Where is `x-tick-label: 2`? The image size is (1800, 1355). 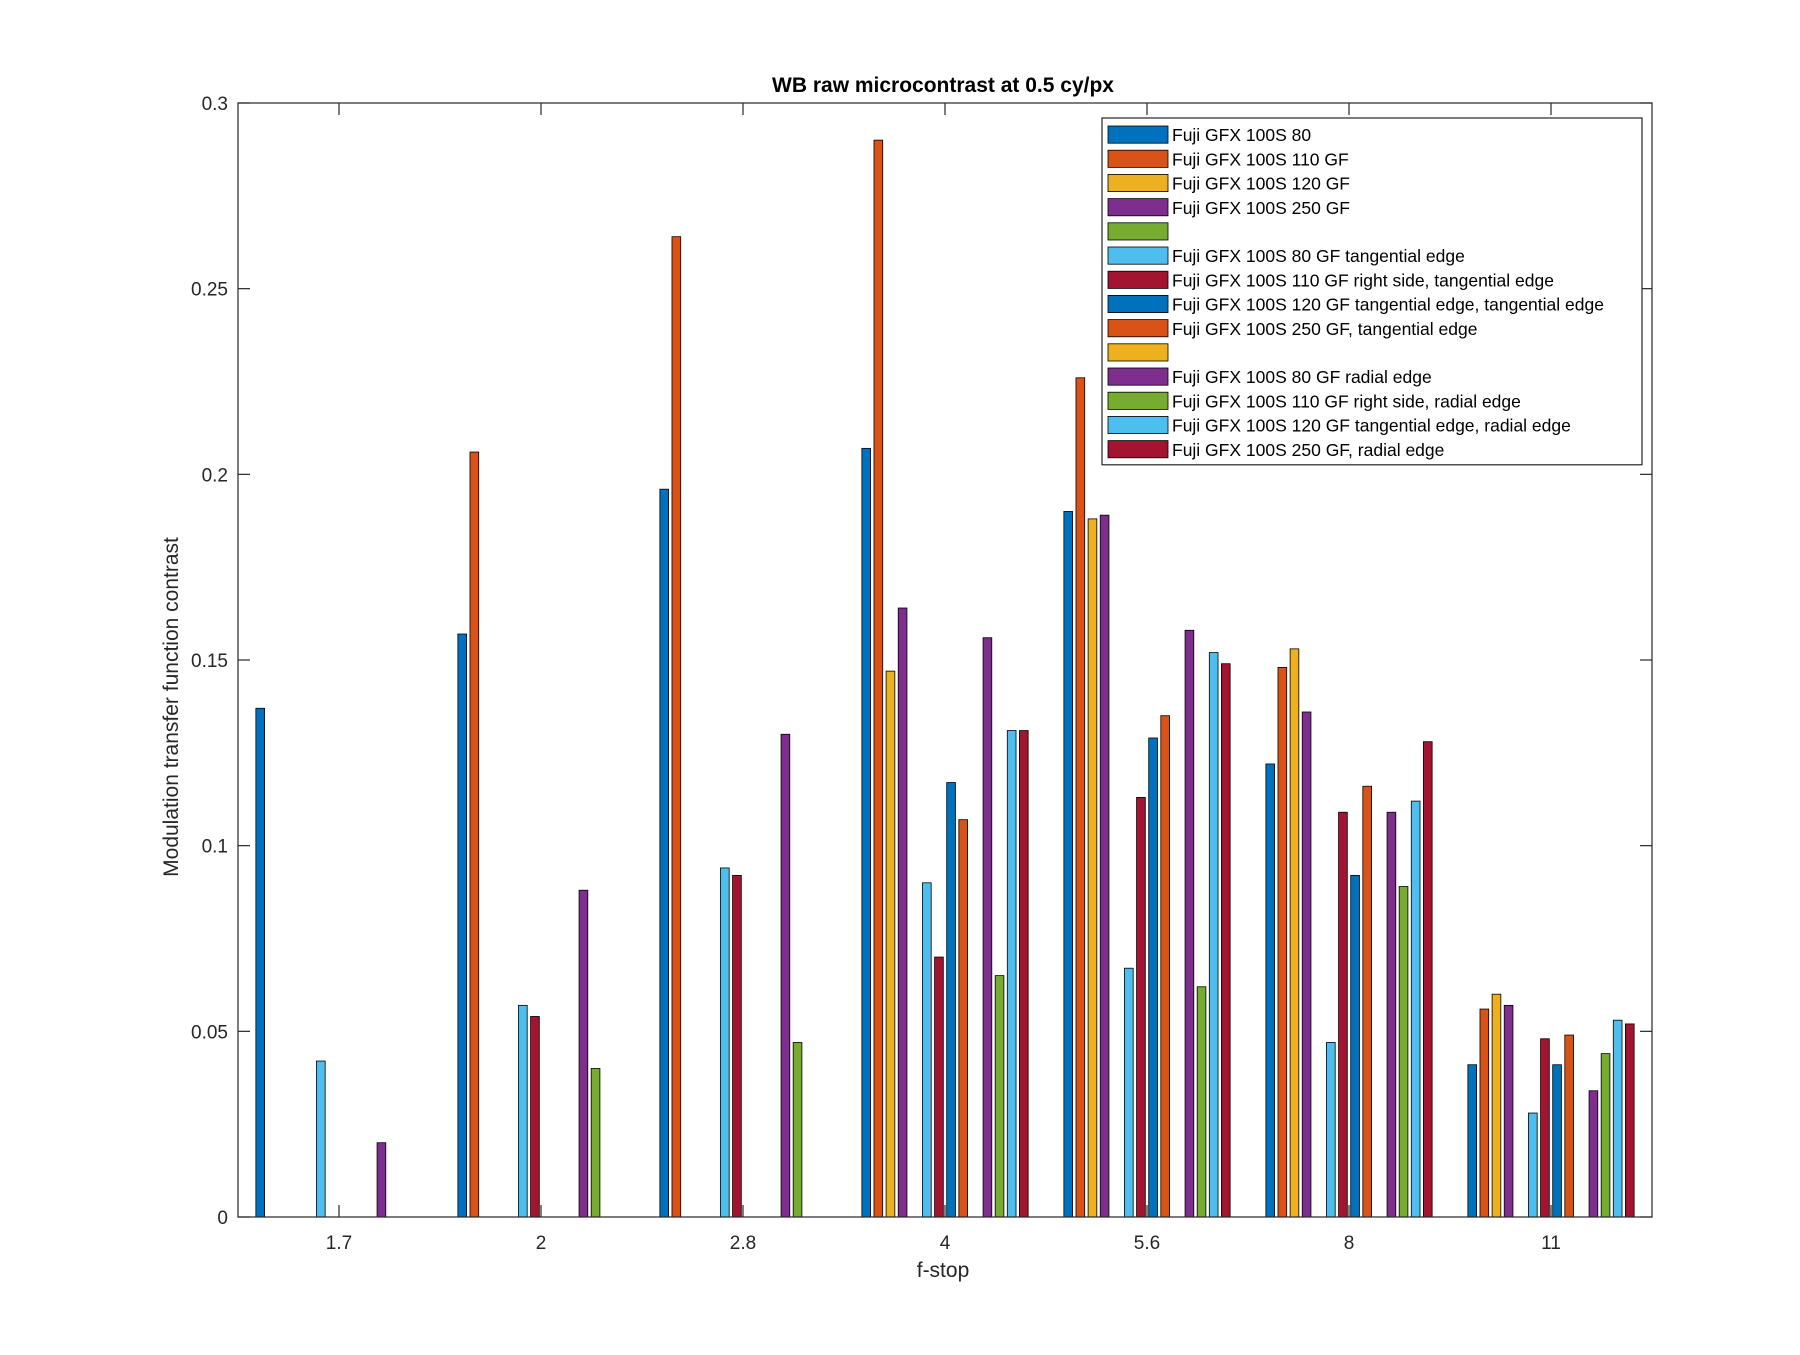
x-tick-label: 2 is located at coordinates (541, 1243).